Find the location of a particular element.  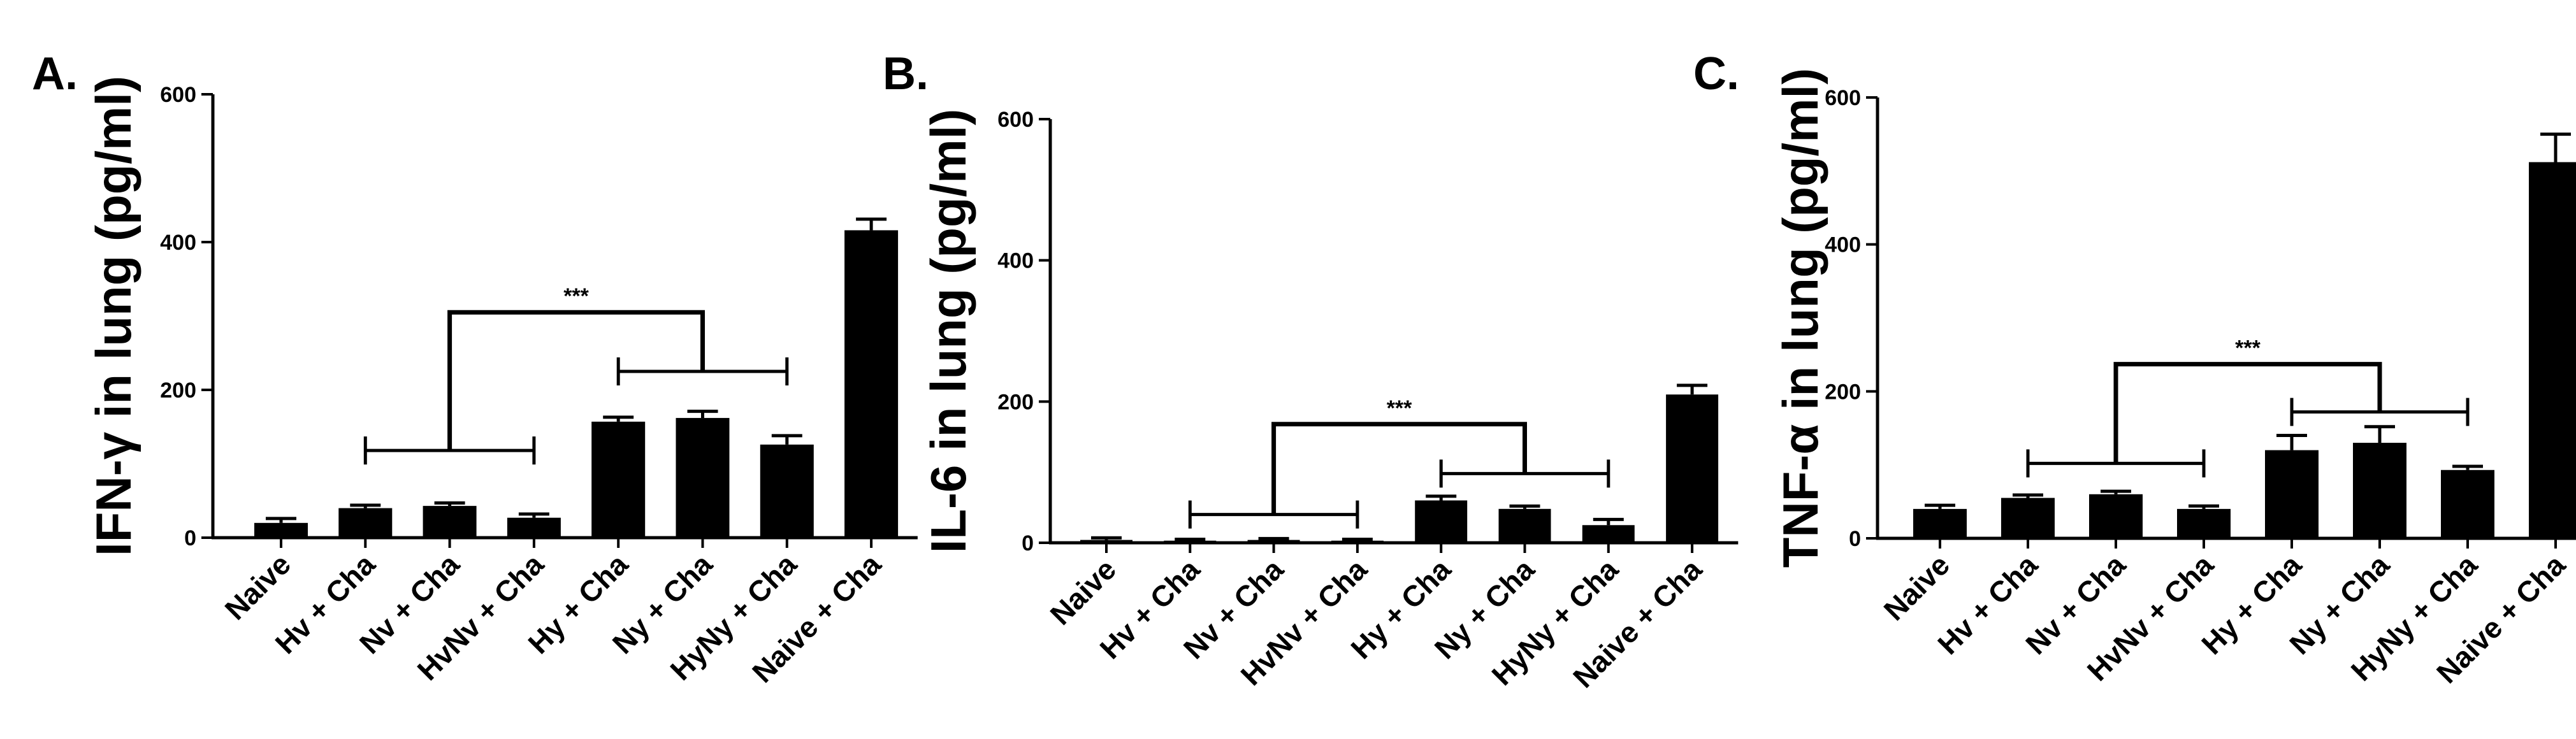

panel-b-y-axis-title: IL-6 in lung (pg/ml) is located at coordinates (948, 331).